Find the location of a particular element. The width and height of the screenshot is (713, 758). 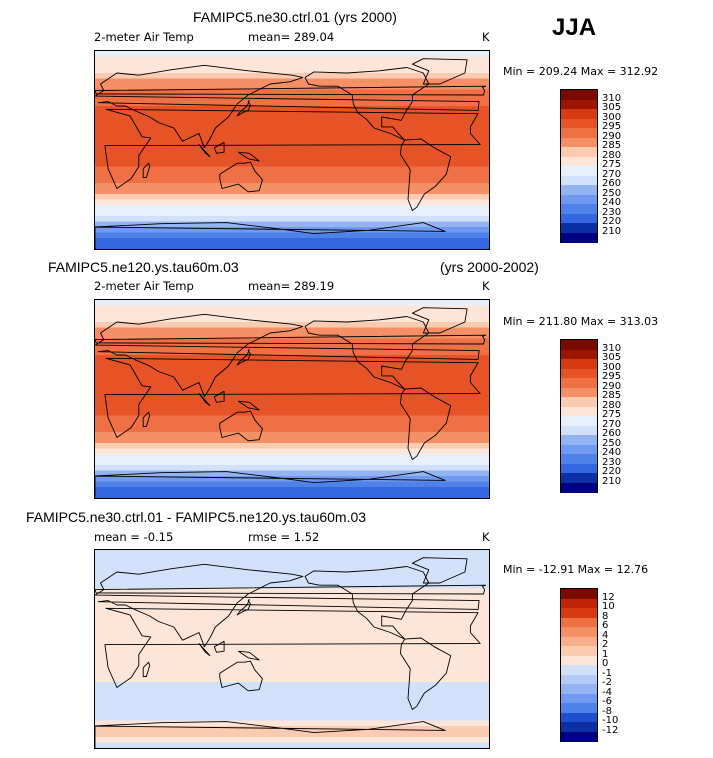

colorbar-tick-label: -8 is located at coordinates (607, 711).